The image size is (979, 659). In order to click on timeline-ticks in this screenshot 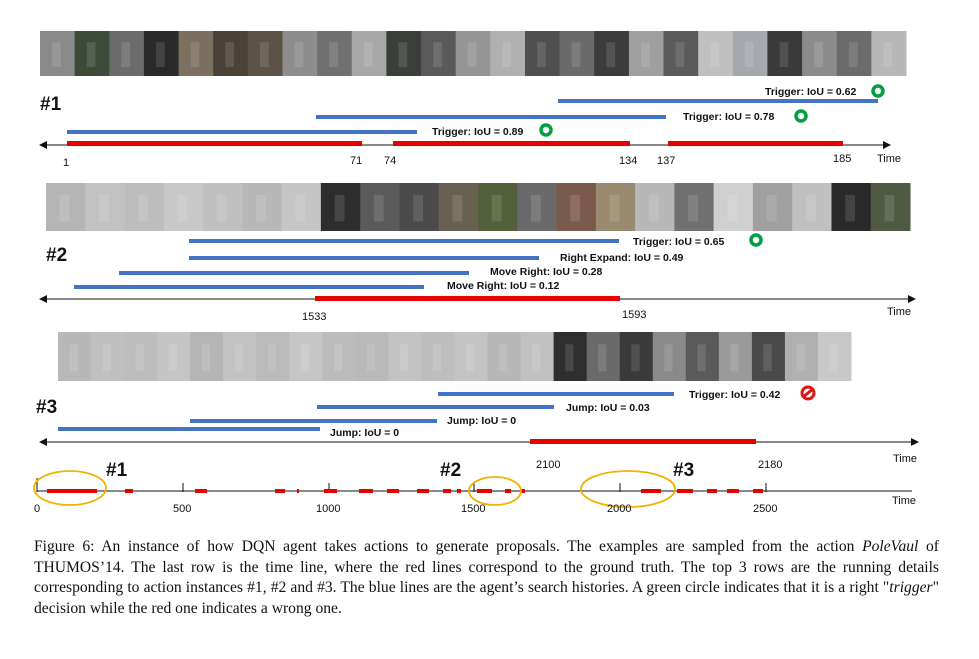, I will do `click(474, 487)`.